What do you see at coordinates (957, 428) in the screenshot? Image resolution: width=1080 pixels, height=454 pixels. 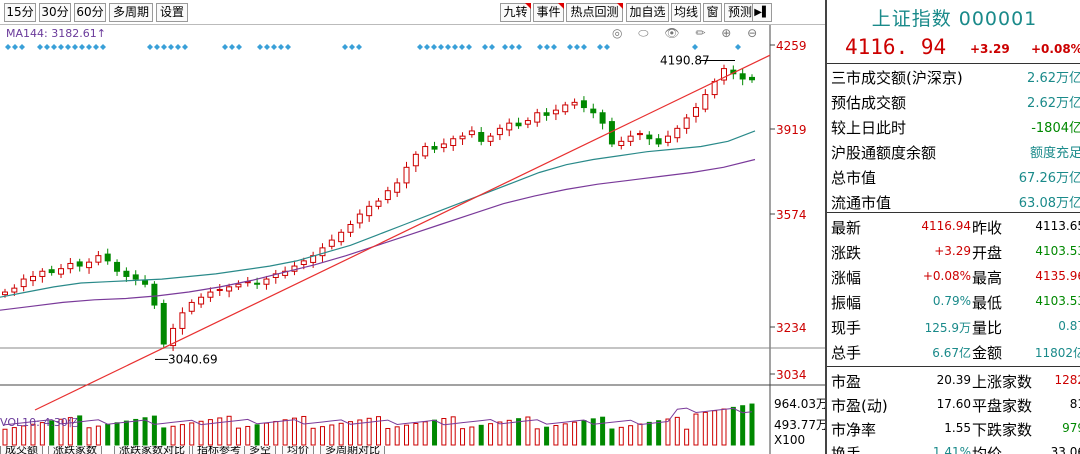 I see `breadth-value: 1.55` at bounding box center [957, 428].